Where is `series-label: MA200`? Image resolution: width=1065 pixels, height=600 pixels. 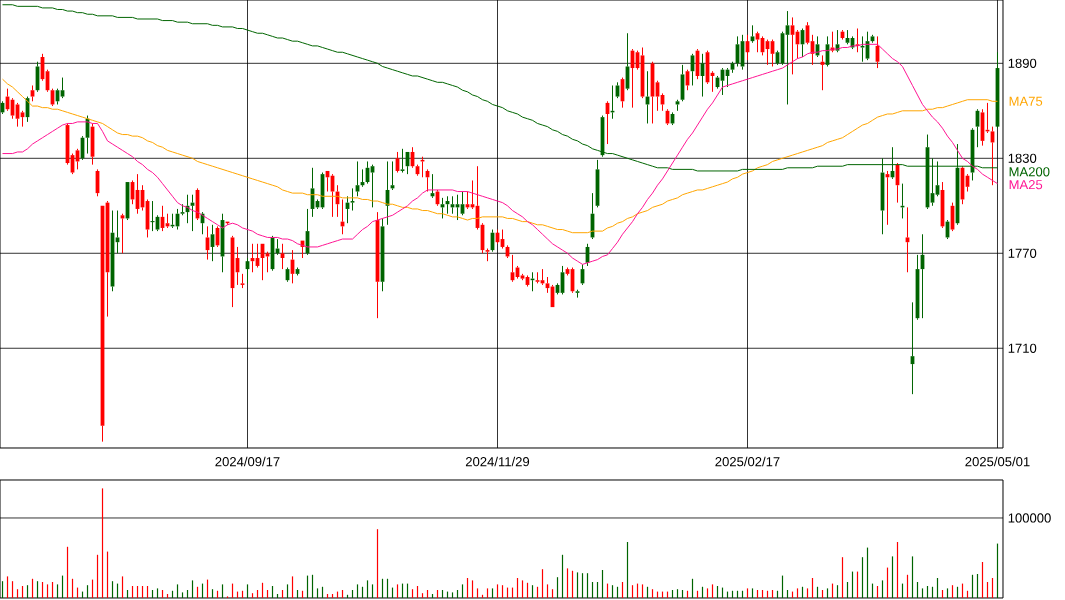 series-label: MA200 is located at coordinates (1029, 172).